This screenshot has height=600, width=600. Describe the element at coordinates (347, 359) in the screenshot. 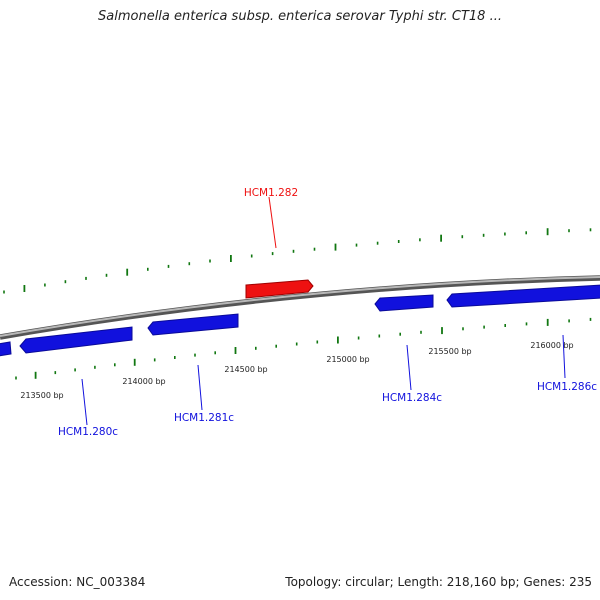

I see `ruler-label: 215000 bp` at that location.